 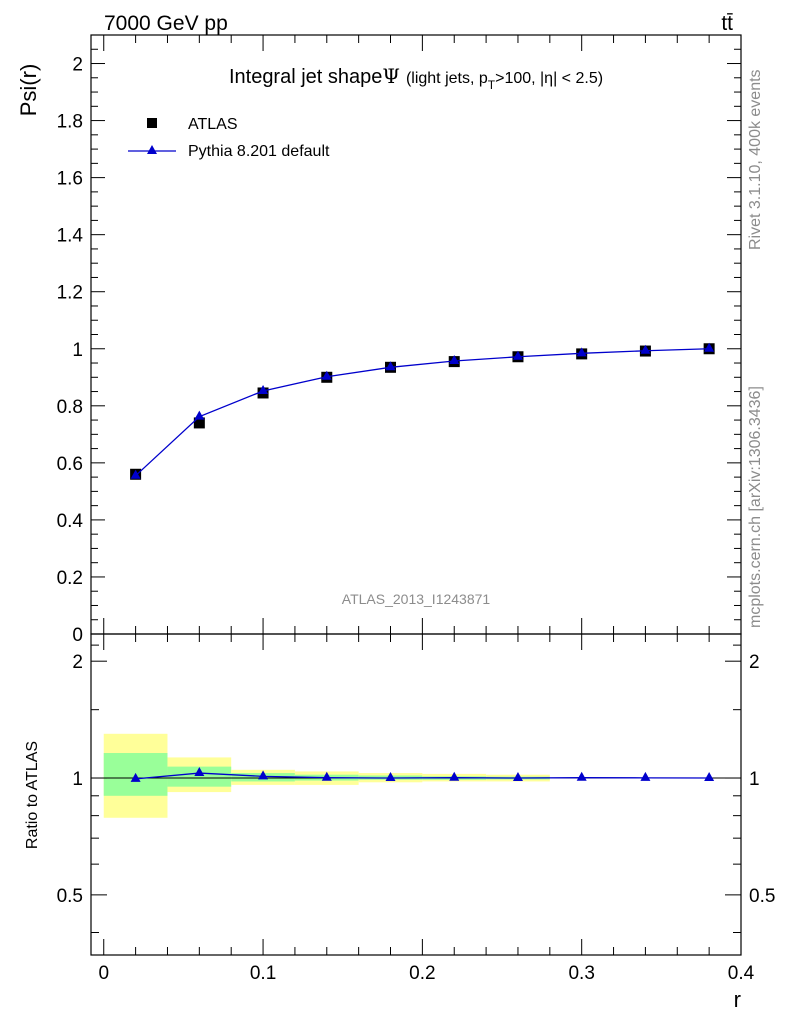 What do you see at coordinates (213, 124) in the screenshot?
I see `legend-atlas-label: ATLAS` at bounding box center [213, 124].